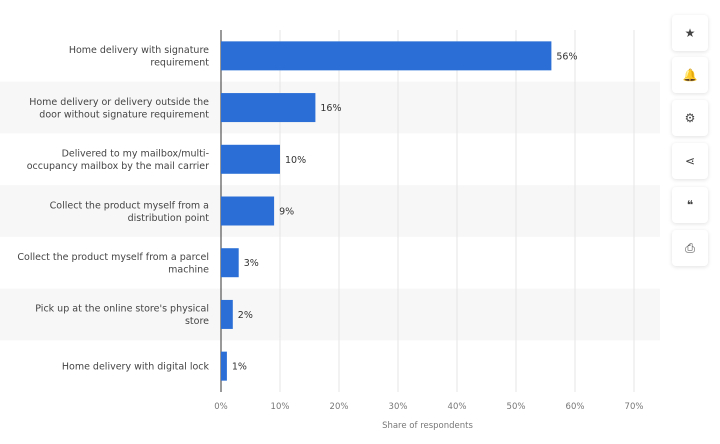 The width and height of the screenshot is (720, 444). I want to click on category-label: distribution point, so click(169, 218).